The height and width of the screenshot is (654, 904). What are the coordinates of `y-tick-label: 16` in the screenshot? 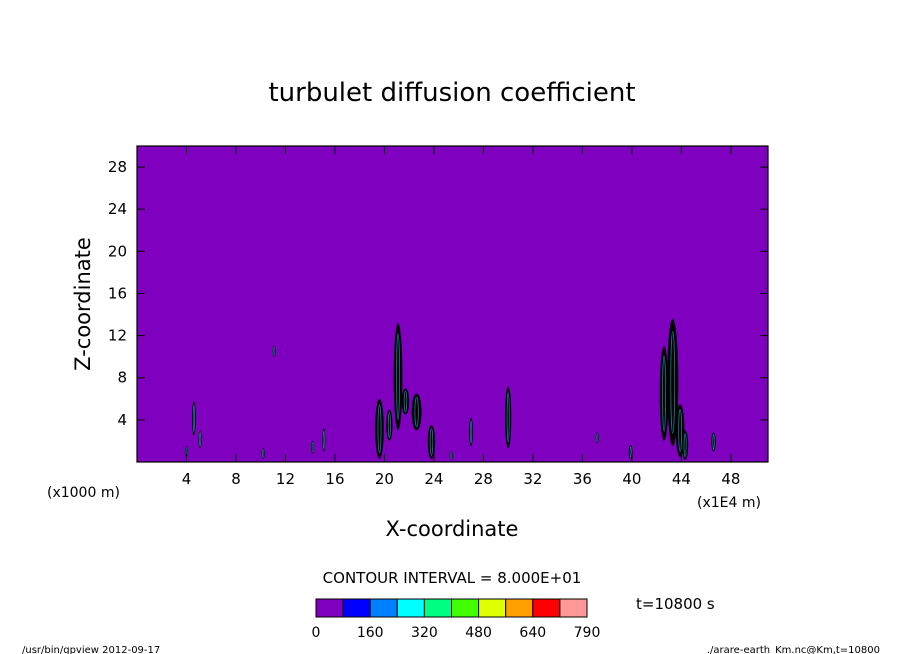 It's located at (117, 293).